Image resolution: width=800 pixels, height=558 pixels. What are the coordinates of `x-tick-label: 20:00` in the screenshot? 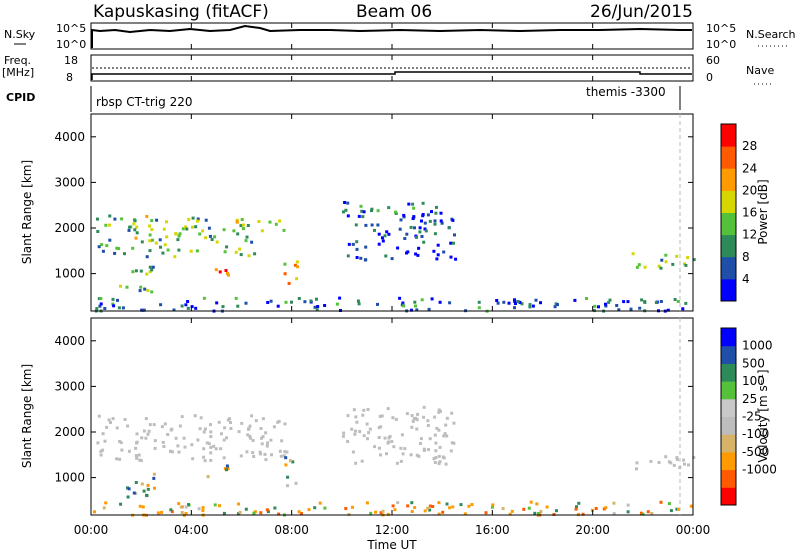 It's located at (592, 530).